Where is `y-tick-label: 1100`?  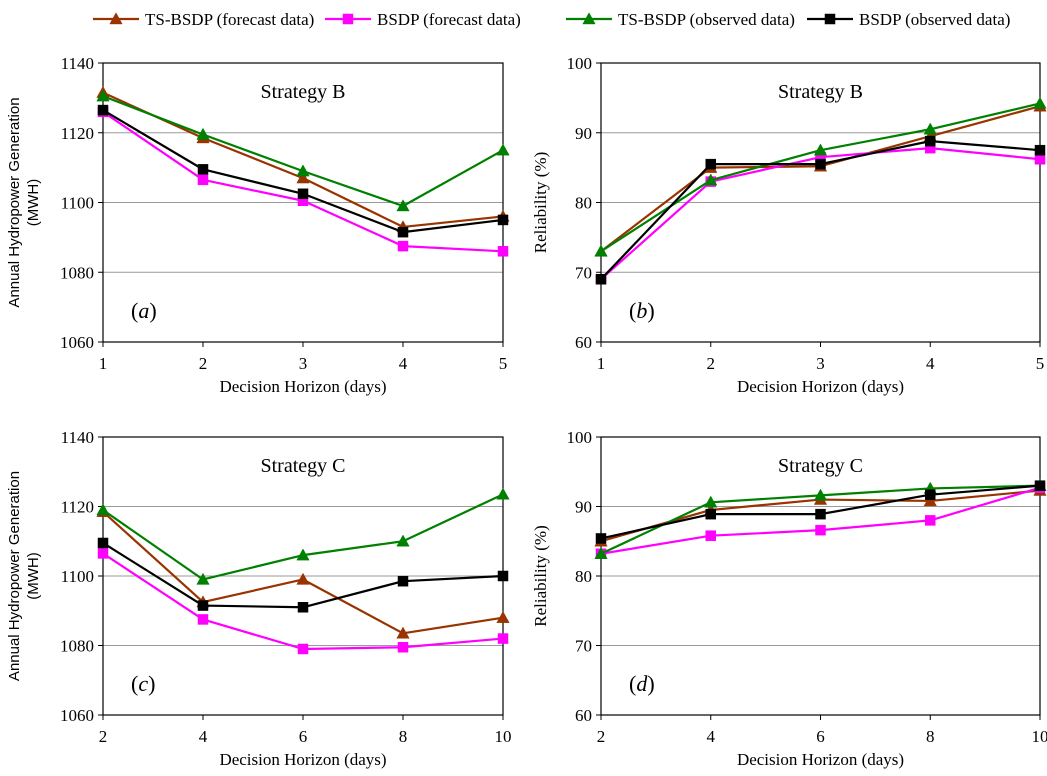
y-tick-label: 1100 is located at coordinates (77, 576).